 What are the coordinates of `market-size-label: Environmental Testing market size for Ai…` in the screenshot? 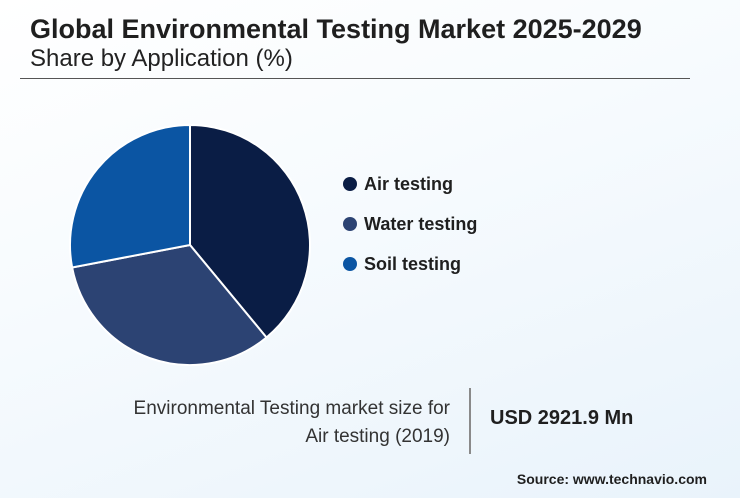 It's located at (292, 423).